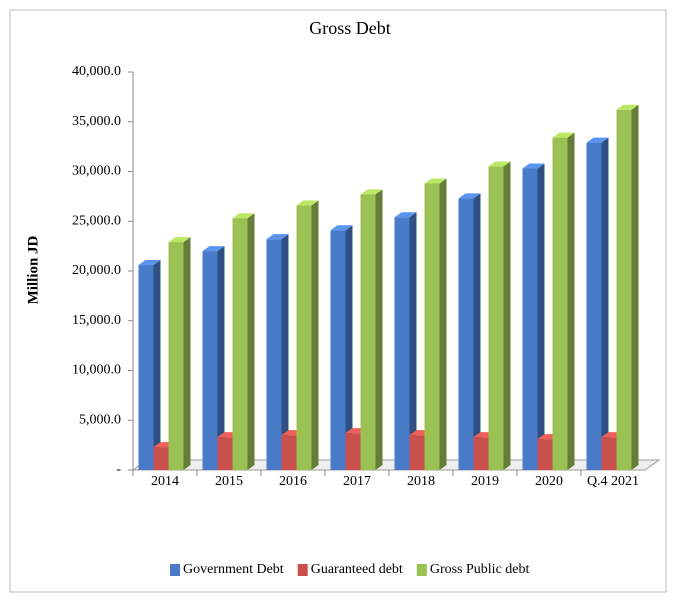 The height and width of the screenshot is (606, 682). Describe the element at coordinates (165, 481) in the screenshot. I see `x-tick-label: 2014` at that location.